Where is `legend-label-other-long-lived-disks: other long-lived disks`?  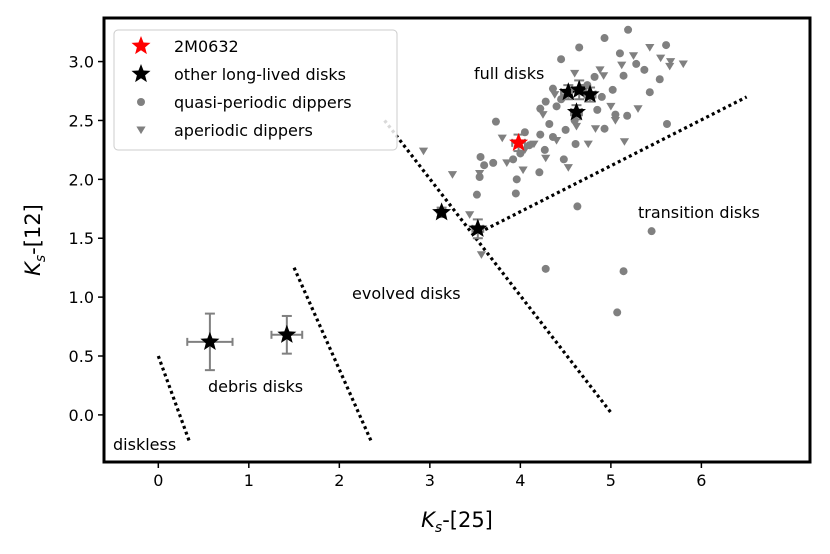
legend-label-other-long-lived-disks: other long-lived disks is located at coordinates (260, 74).